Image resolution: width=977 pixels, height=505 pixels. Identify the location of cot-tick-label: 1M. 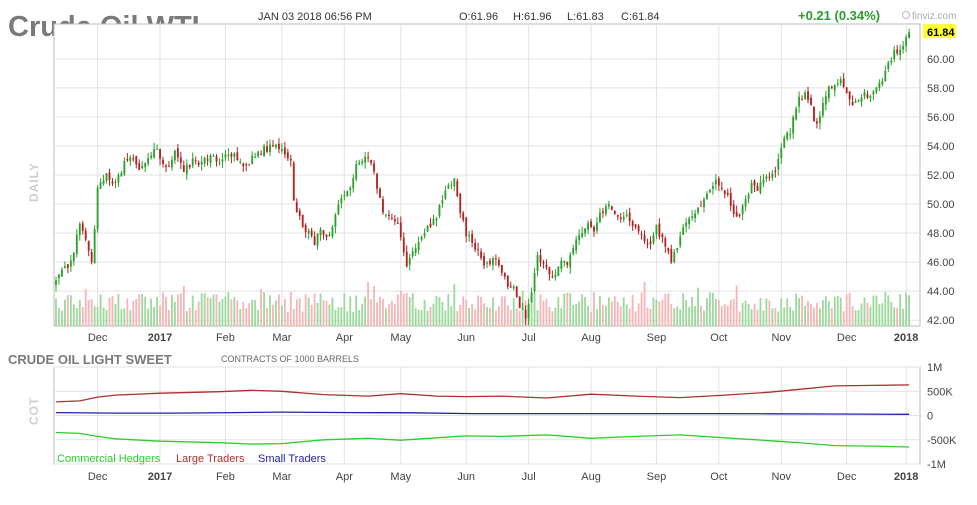
(934, 368).